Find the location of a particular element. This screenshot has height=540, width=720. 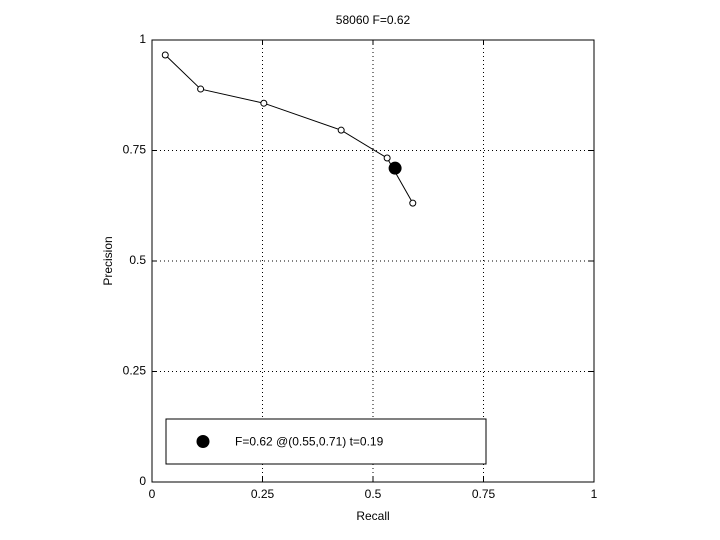

chart-title: 58060 F=0.62 is located at coordinates (373, 20).